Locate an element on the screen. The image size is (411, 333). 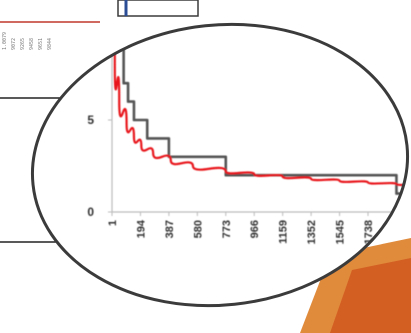
background-number: 9844 is located at coordinates (50, 44).